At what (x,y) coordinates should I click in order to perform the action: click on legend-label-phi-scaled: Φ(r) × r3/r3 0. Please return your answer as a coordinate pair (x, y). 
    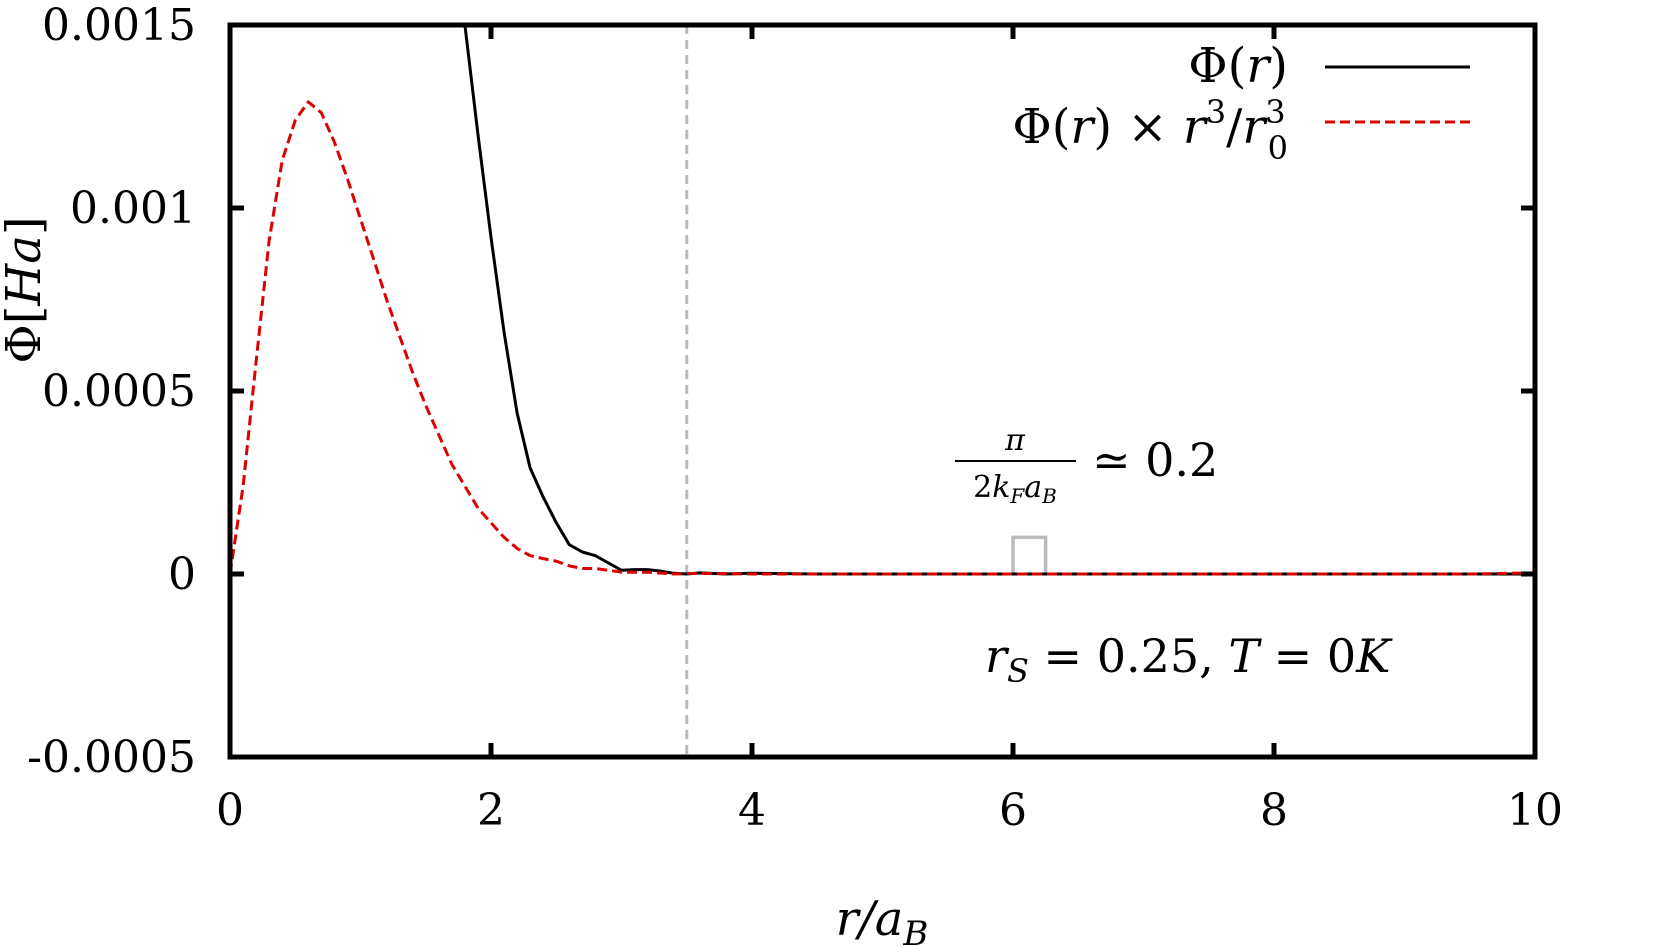
    Looking at the image, I should click on (1150, 130).